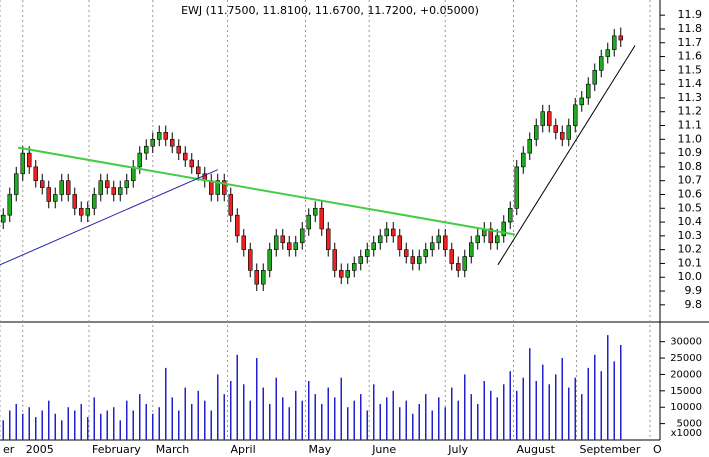 This screenshot has width=709, height=457. I want to click on volume-tick-label: 15000, so click(686, 391).